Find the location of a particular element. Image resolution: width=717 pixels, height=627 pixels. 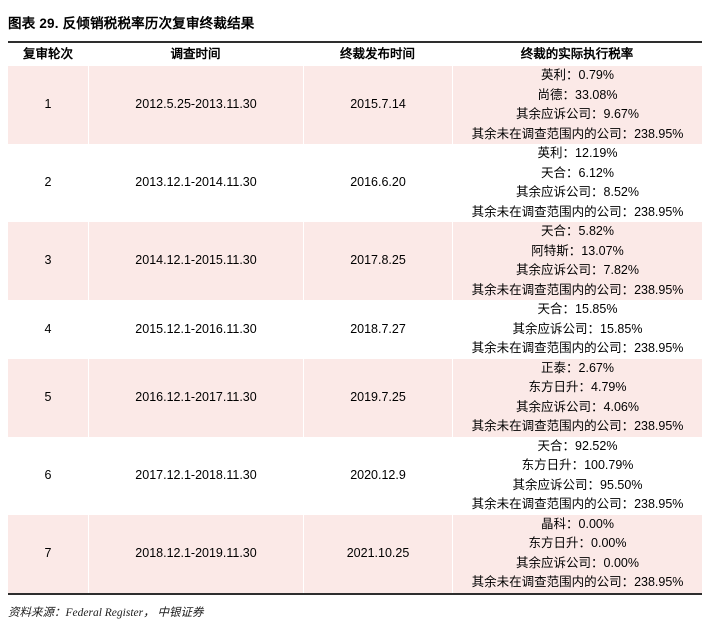

cell-round: 2 is located at coordinates (48, 182).